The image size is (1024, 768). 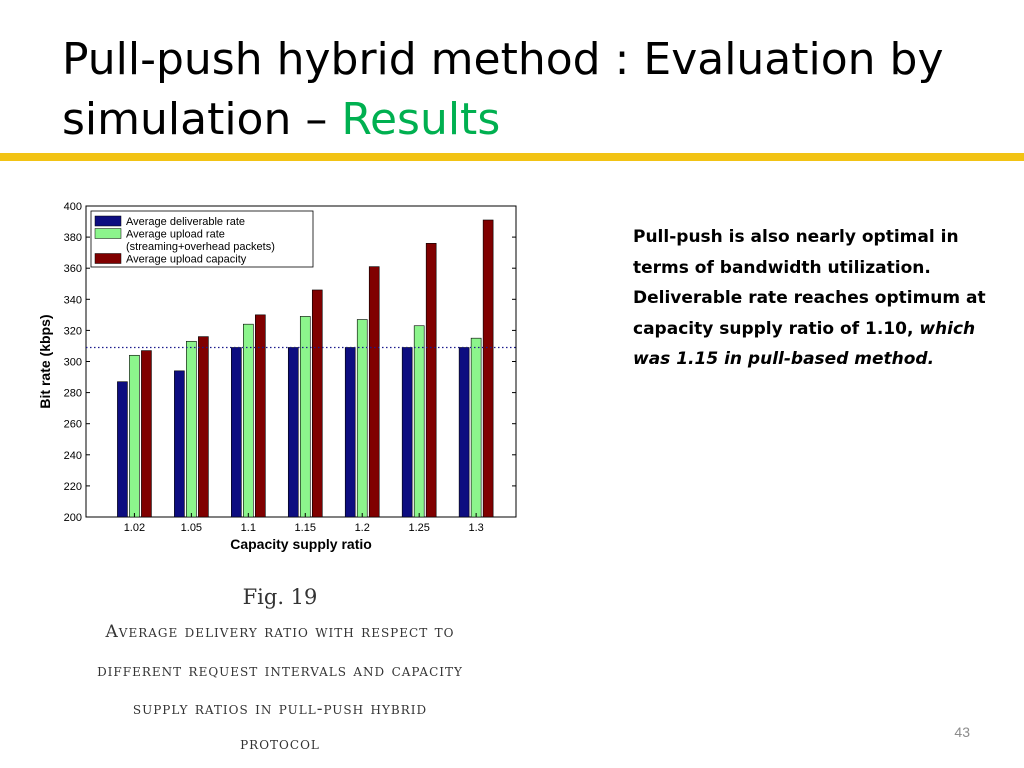 What do you see at coordinates (362, 528) in the screenshot?
I see `x-tick-label: 1.2` at bounding box center [362, 528].